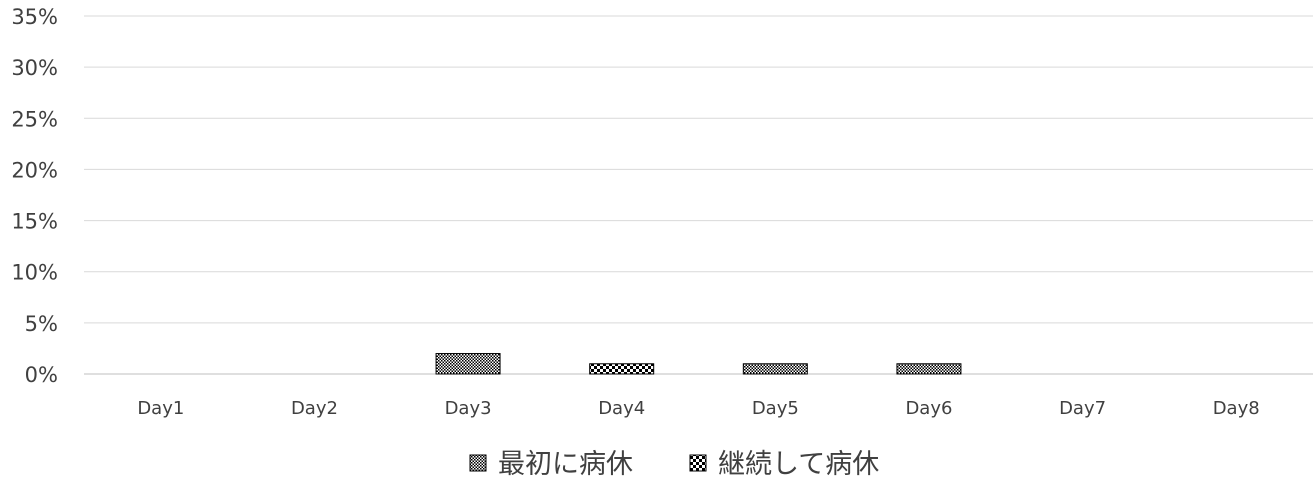 This screenshot has width=1313, height=479. Describe the element at coordinates (34, 170) in the screenshot. I see `y-tick-label: 20%` at that location.